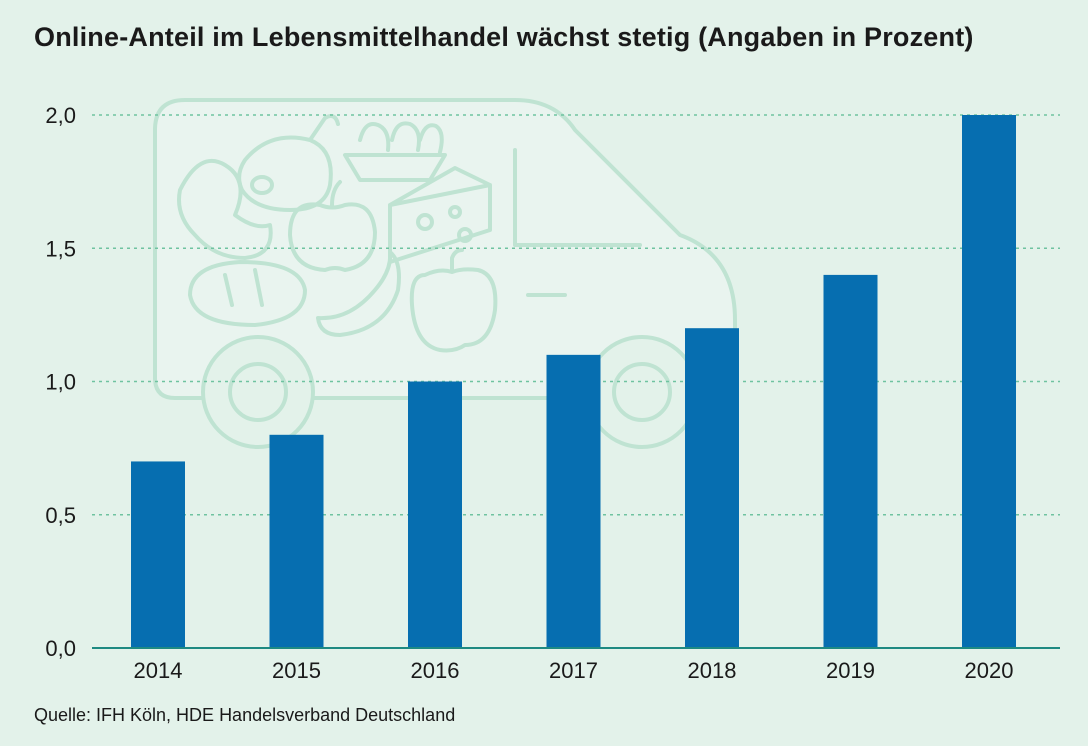 Image resolution: width=1088 pixels, height=746 pixels. I want to click on y-tick-label: 1,5, so click(60, 248).